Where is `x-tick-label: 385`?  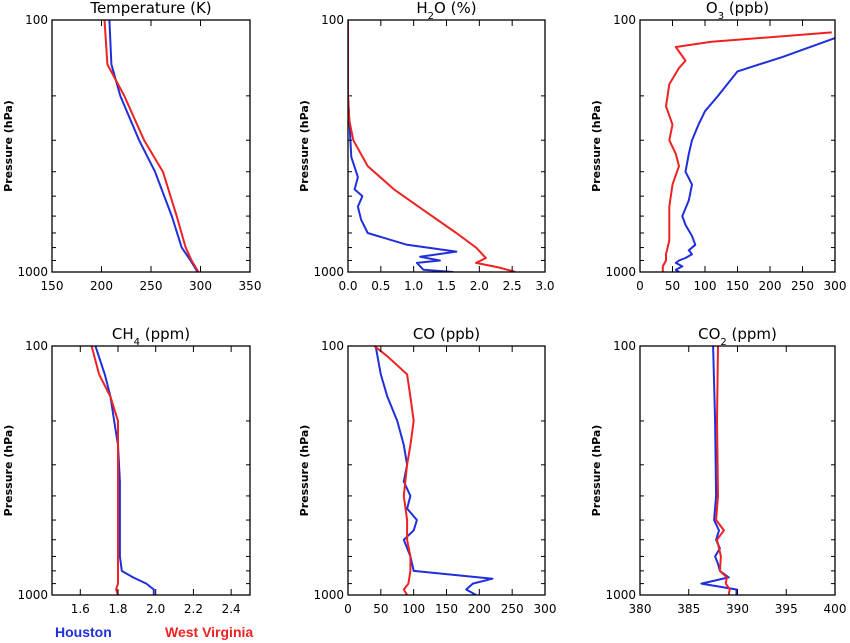
x-tick-label: 385 is located at coordinates (688, 609).